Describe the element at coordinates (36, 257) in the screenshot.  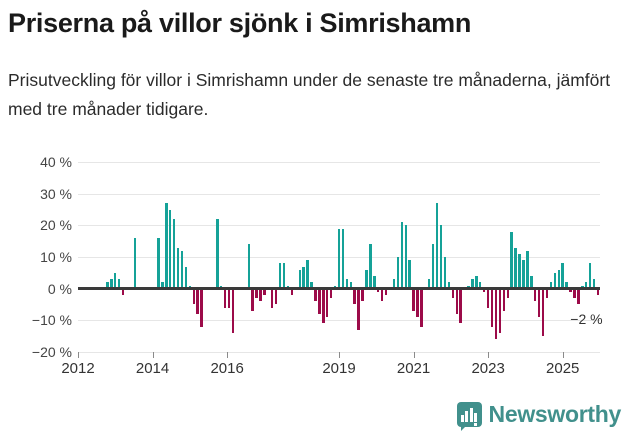
I see `y-axis-ticks: 40 % 30 % 20 % 10 % 0 % −10 % −20 %` at that location.